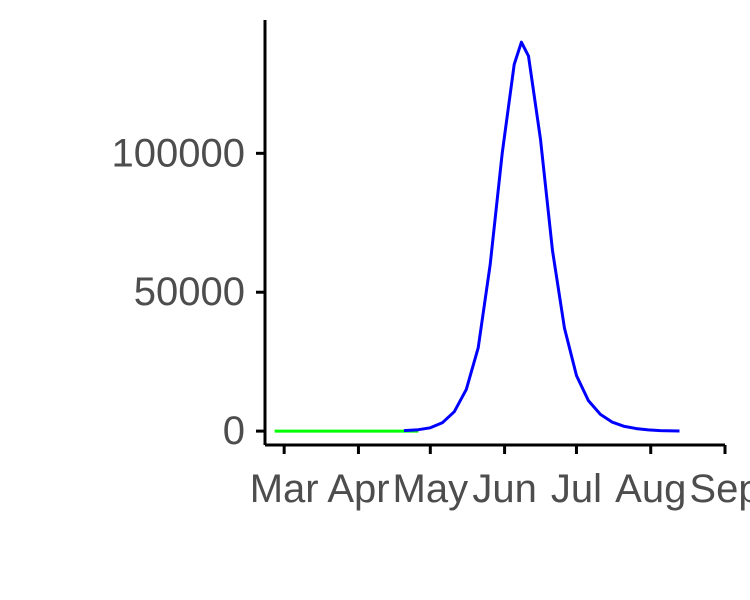 This screenshot has height=600, width=750. What do you see at coordinates (650, 489) in the screenshot?
I see `x-tick-label: Aug` at bounding box center [650, 489].